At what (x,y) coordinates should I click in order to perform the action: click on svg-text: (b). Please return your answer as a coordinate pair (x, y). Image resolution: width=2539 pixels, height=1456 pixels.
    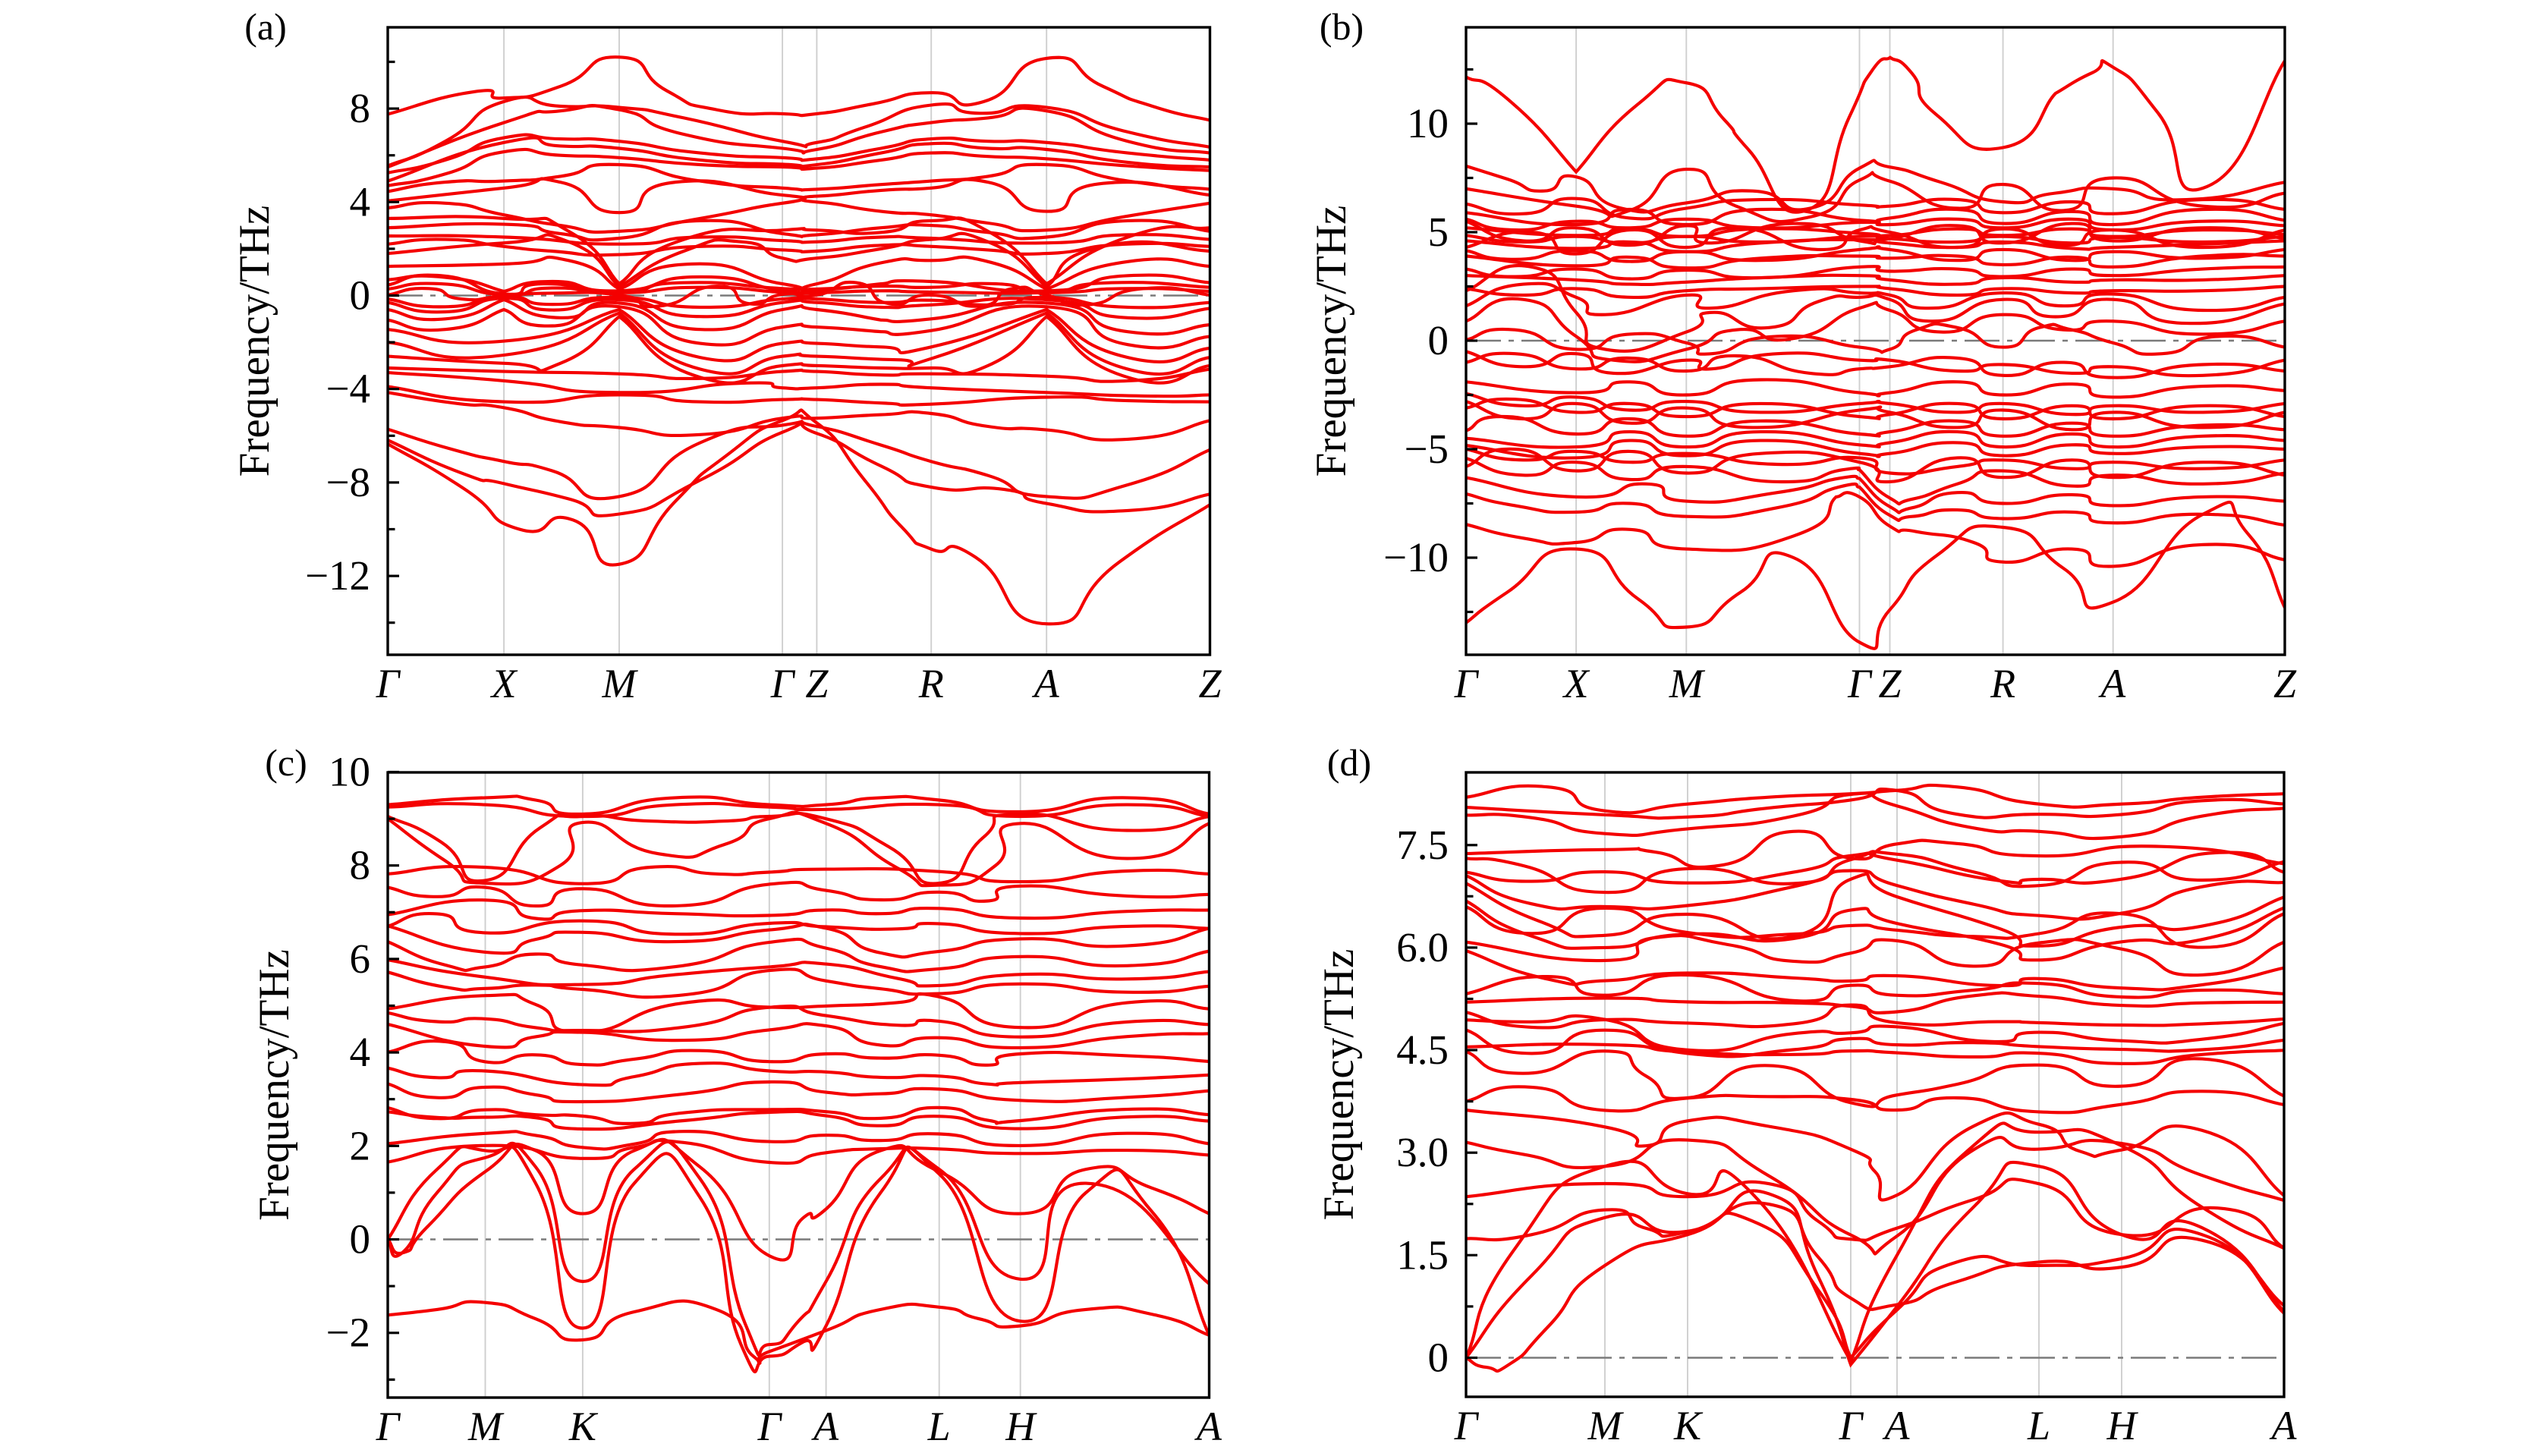
    Looking at the image, I should click on (1342, 26).